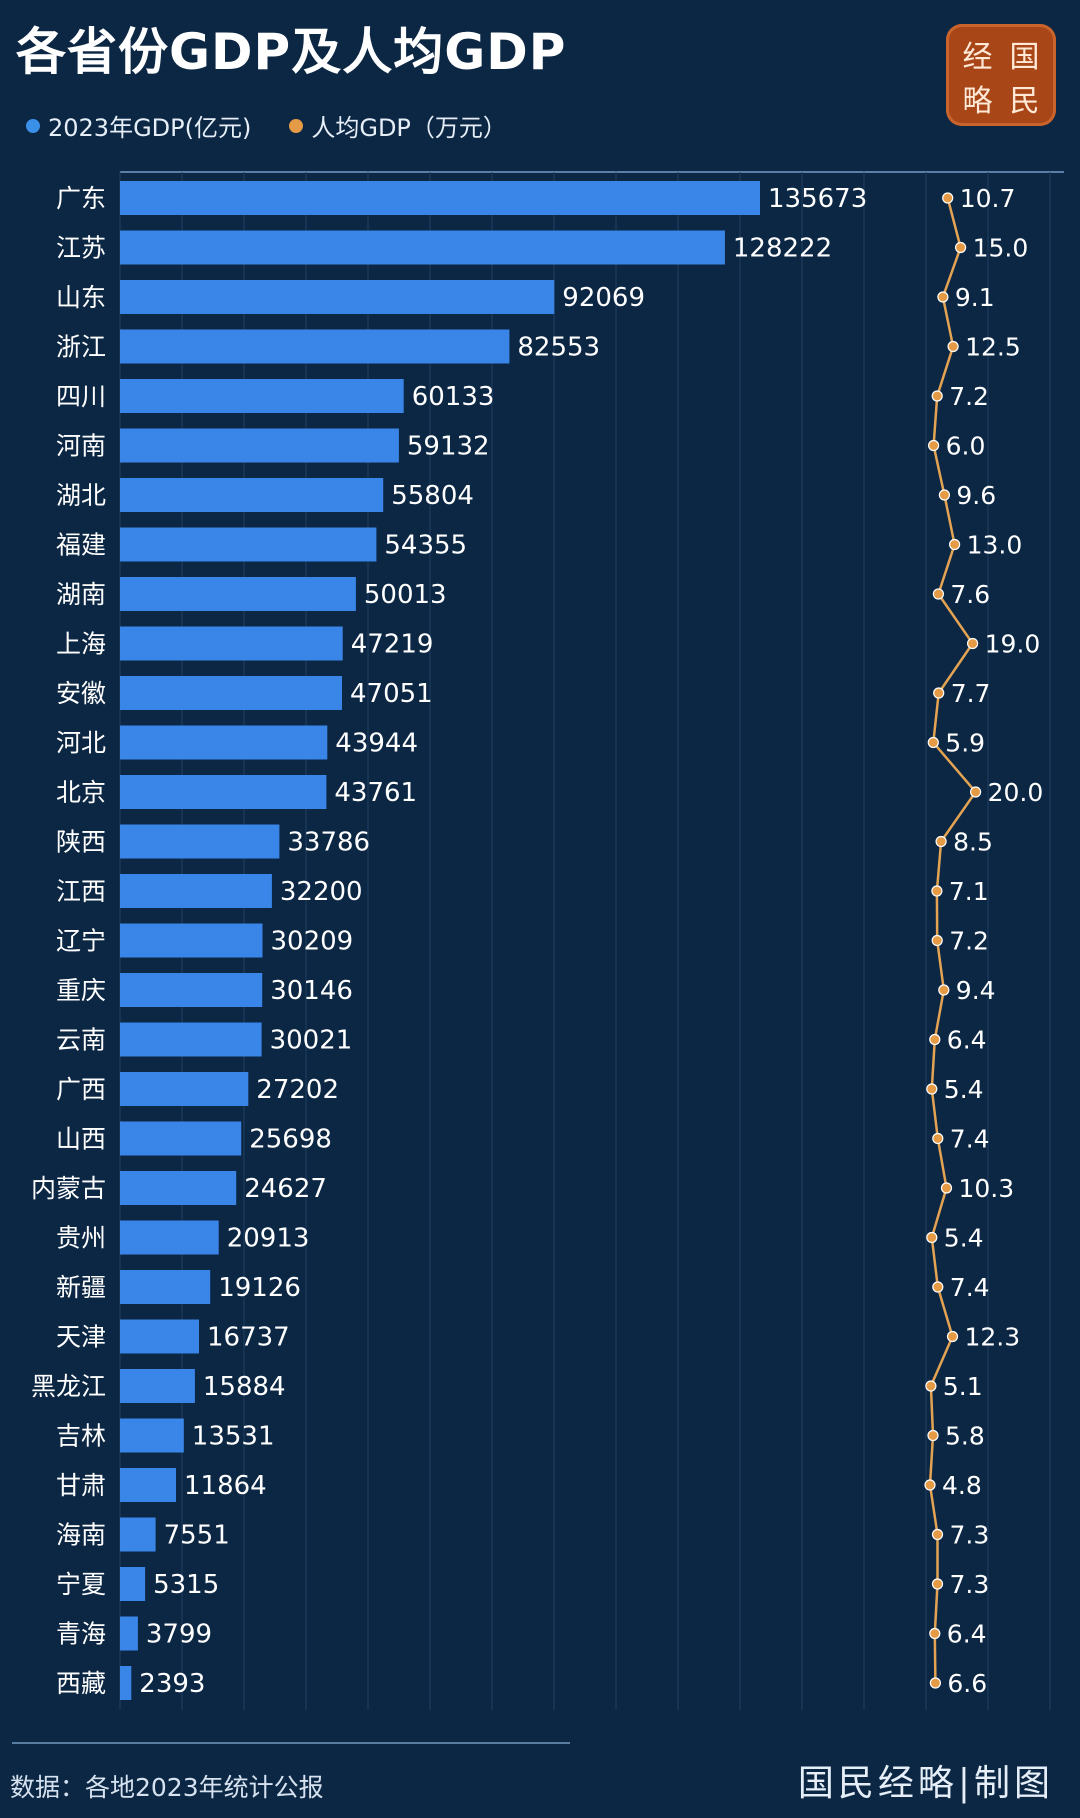 This screenshot has height=1818, width=1080. Describe the element at coordinates (995, 545) in the screenshot. I see `per-capita-value-label: 13.0` at that location.